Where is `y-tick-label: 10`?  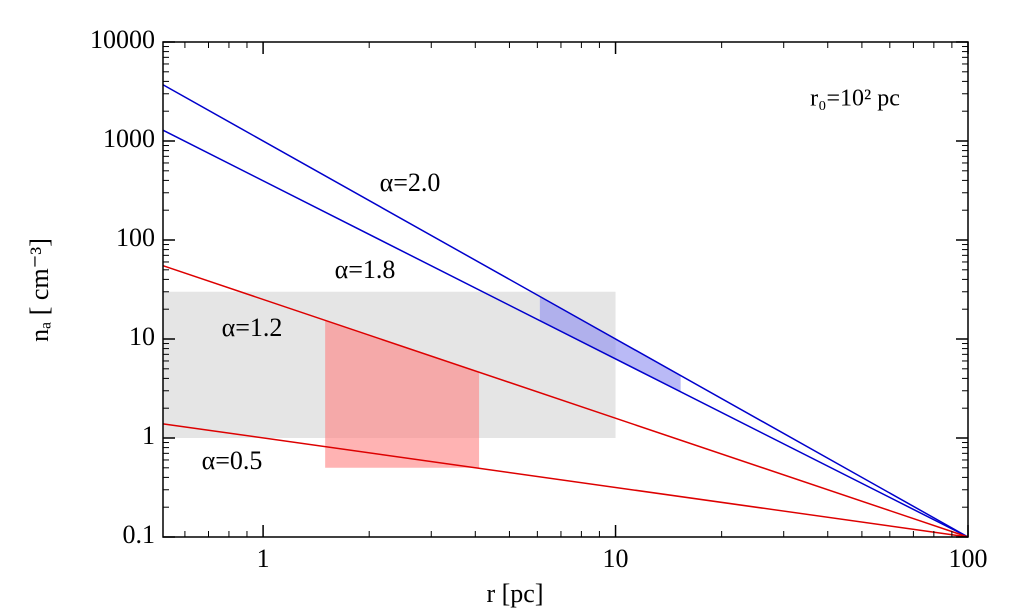
y-tick-label: 10 is located at coordinates (142, 336).